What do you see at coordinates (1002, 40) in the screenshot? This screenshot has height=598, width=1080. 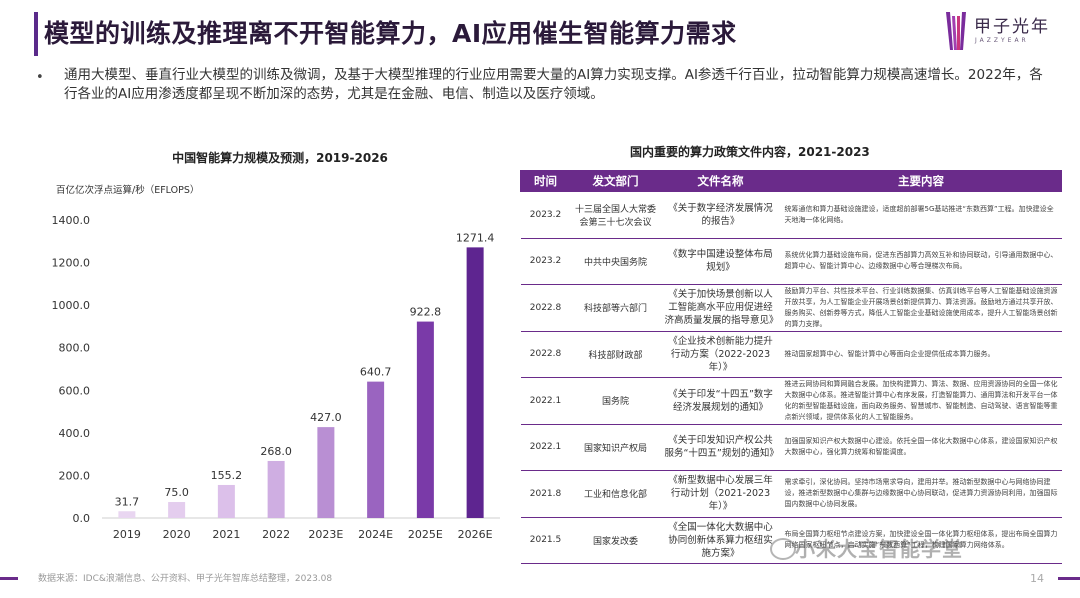 I see `logo-subtext: JAZZYEAR` at bounding box center [1002, 40].